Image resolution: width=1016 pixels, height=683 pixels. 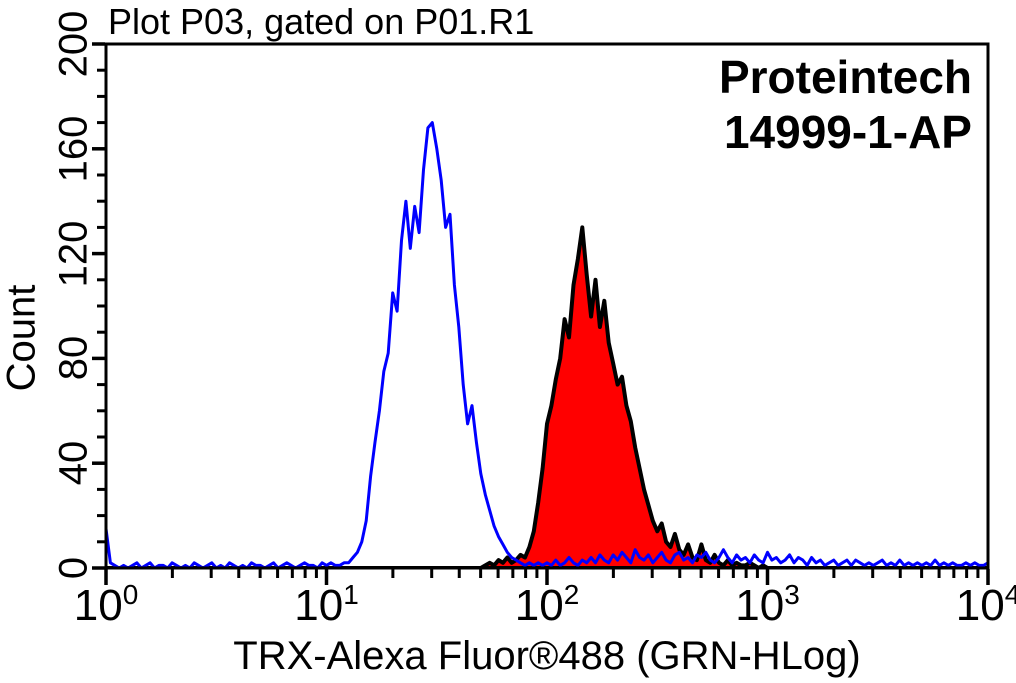 I want to click on watermark-line-2: 14999-1-AP, so click(x=847, y=132).